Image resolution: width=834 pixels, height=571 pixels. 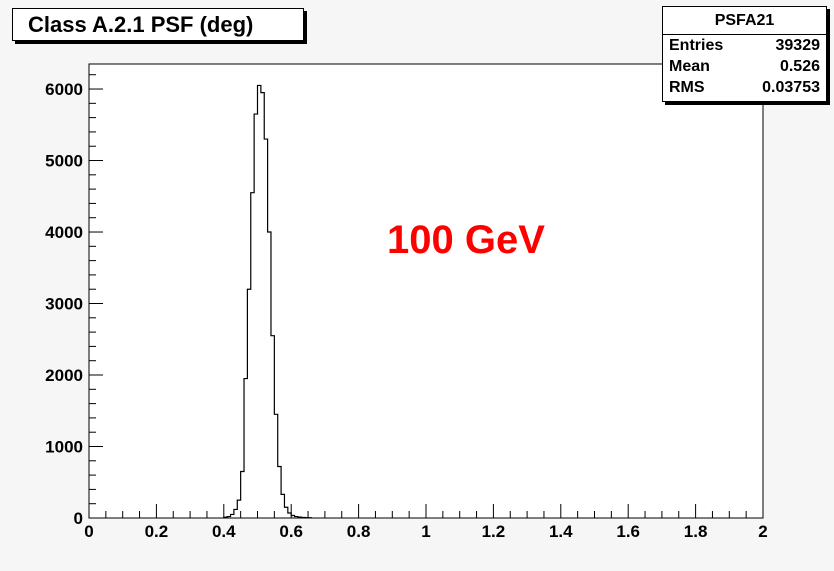 What do you see at coordinates (64, 304) in the screenshot?
I see `y-tick-label: 3000` at bounding box center [64, 304].